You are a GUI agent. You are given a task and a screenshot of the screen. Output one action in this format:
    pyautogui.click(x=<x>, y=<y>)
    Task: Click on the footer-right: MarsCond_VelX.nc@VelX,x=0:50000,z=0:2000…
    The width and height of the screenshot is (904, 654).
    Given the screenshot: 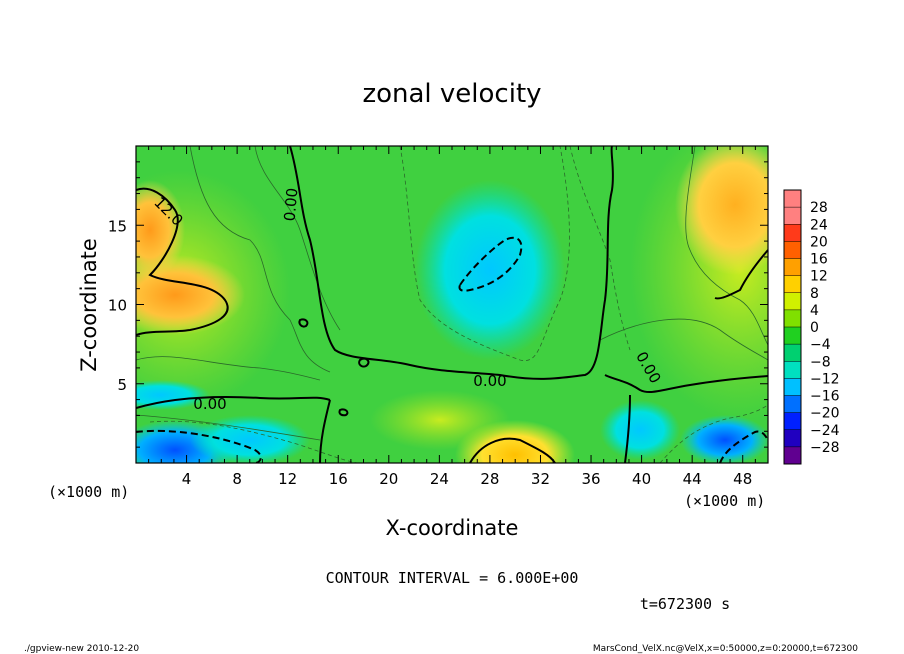 What is the action you would take?
    pyautogui.click(x=725, y=649)
    